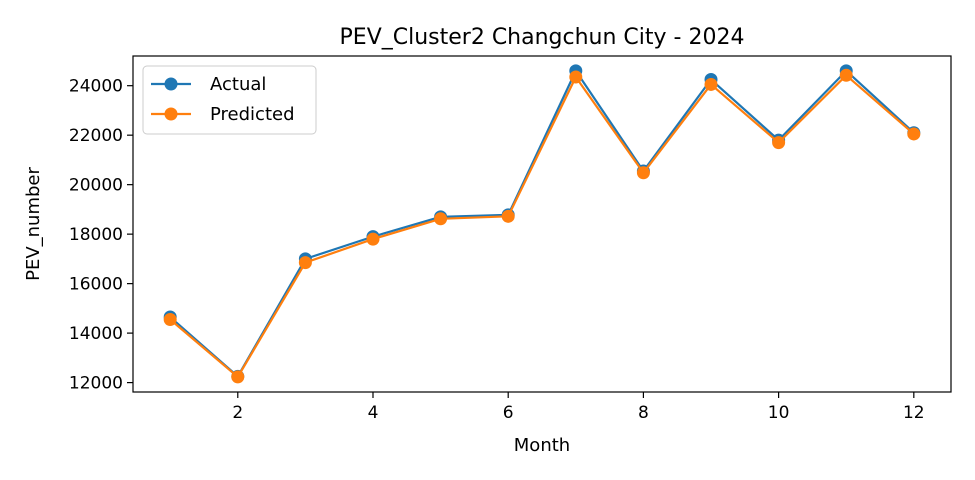 This screenshot has height=480, width=975. I want to click on y-tick-label: 14000, so click(96, 334).